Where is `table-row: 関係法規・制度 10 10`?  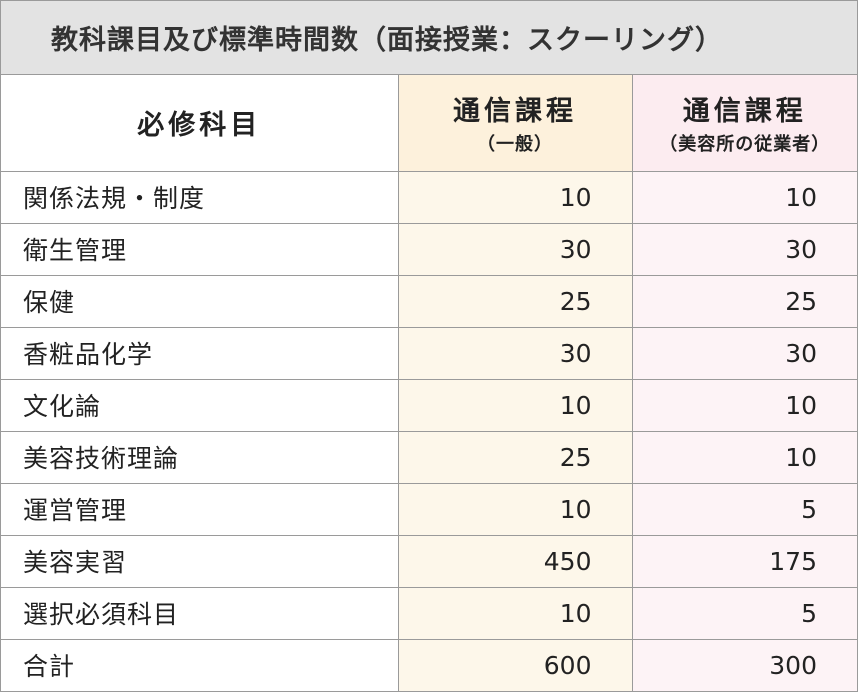 table-row: 関係法規・制度 10 10 is located at coordinates (429, 197).